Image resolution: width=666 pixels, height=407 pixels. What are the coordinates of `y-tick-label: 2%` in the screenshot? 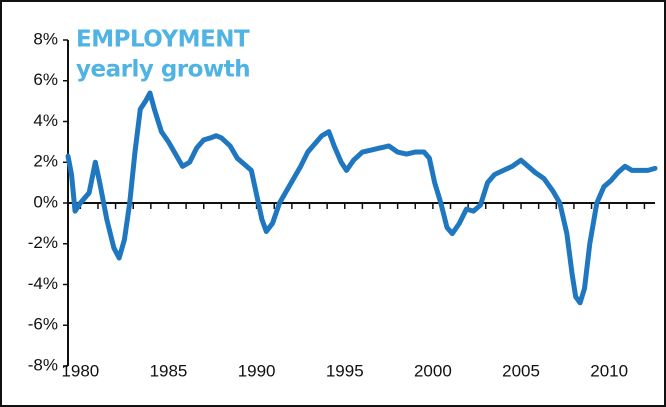 It's located at (45, 161).